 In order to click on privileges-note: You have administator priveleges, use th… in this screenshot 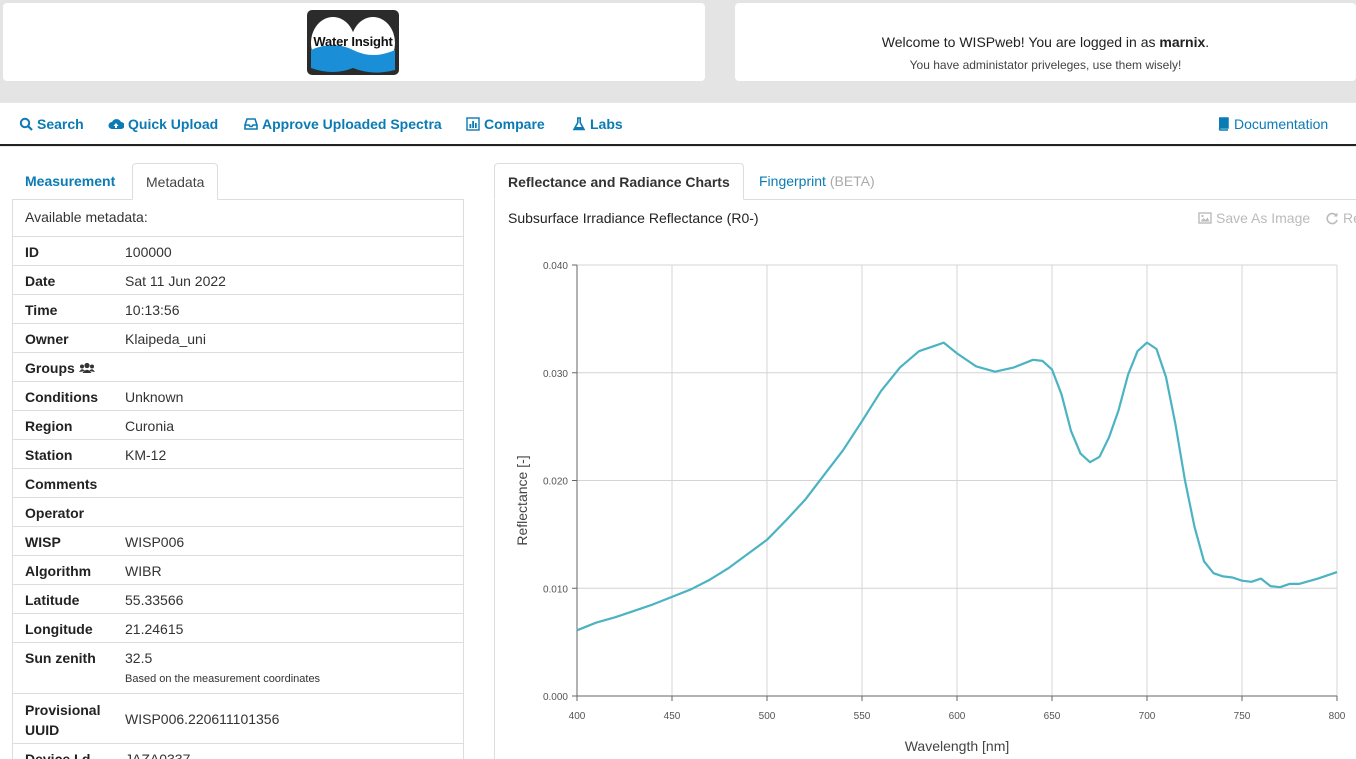, I will do `click(1045, 65)`.